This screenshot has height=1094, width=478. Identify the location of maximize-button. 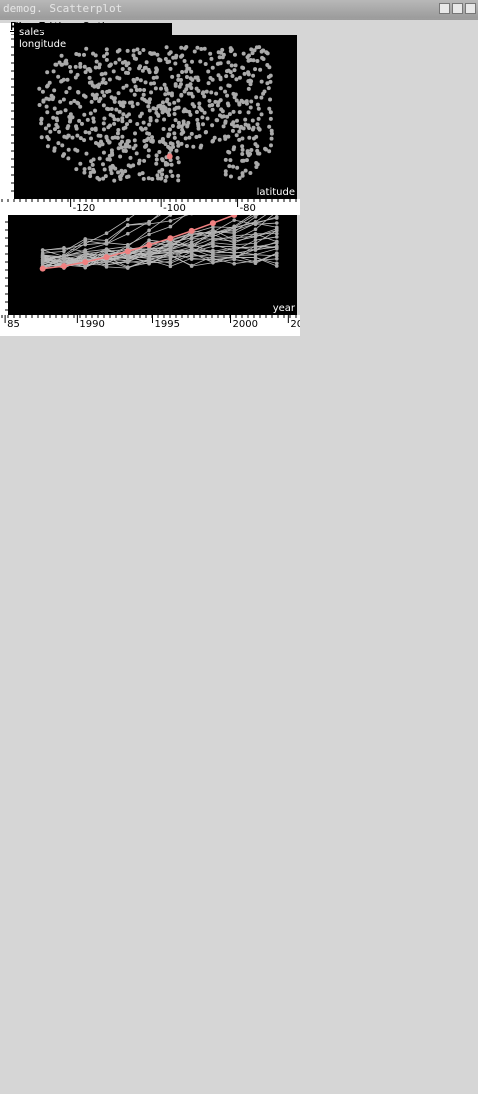
(457, 8).